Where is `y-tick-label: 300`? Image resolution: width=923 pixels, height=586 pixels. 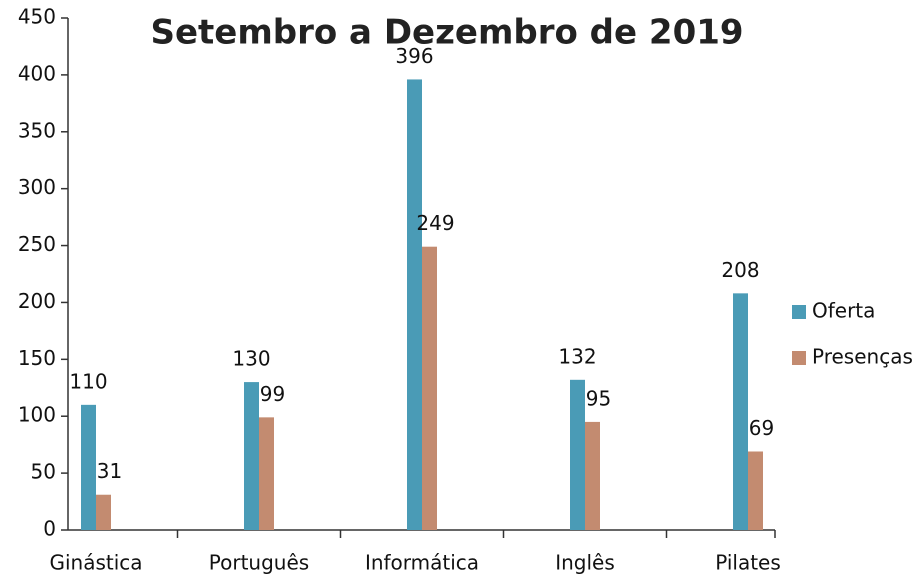 y-tick-label: 300 is located at coordinates (37, 187).